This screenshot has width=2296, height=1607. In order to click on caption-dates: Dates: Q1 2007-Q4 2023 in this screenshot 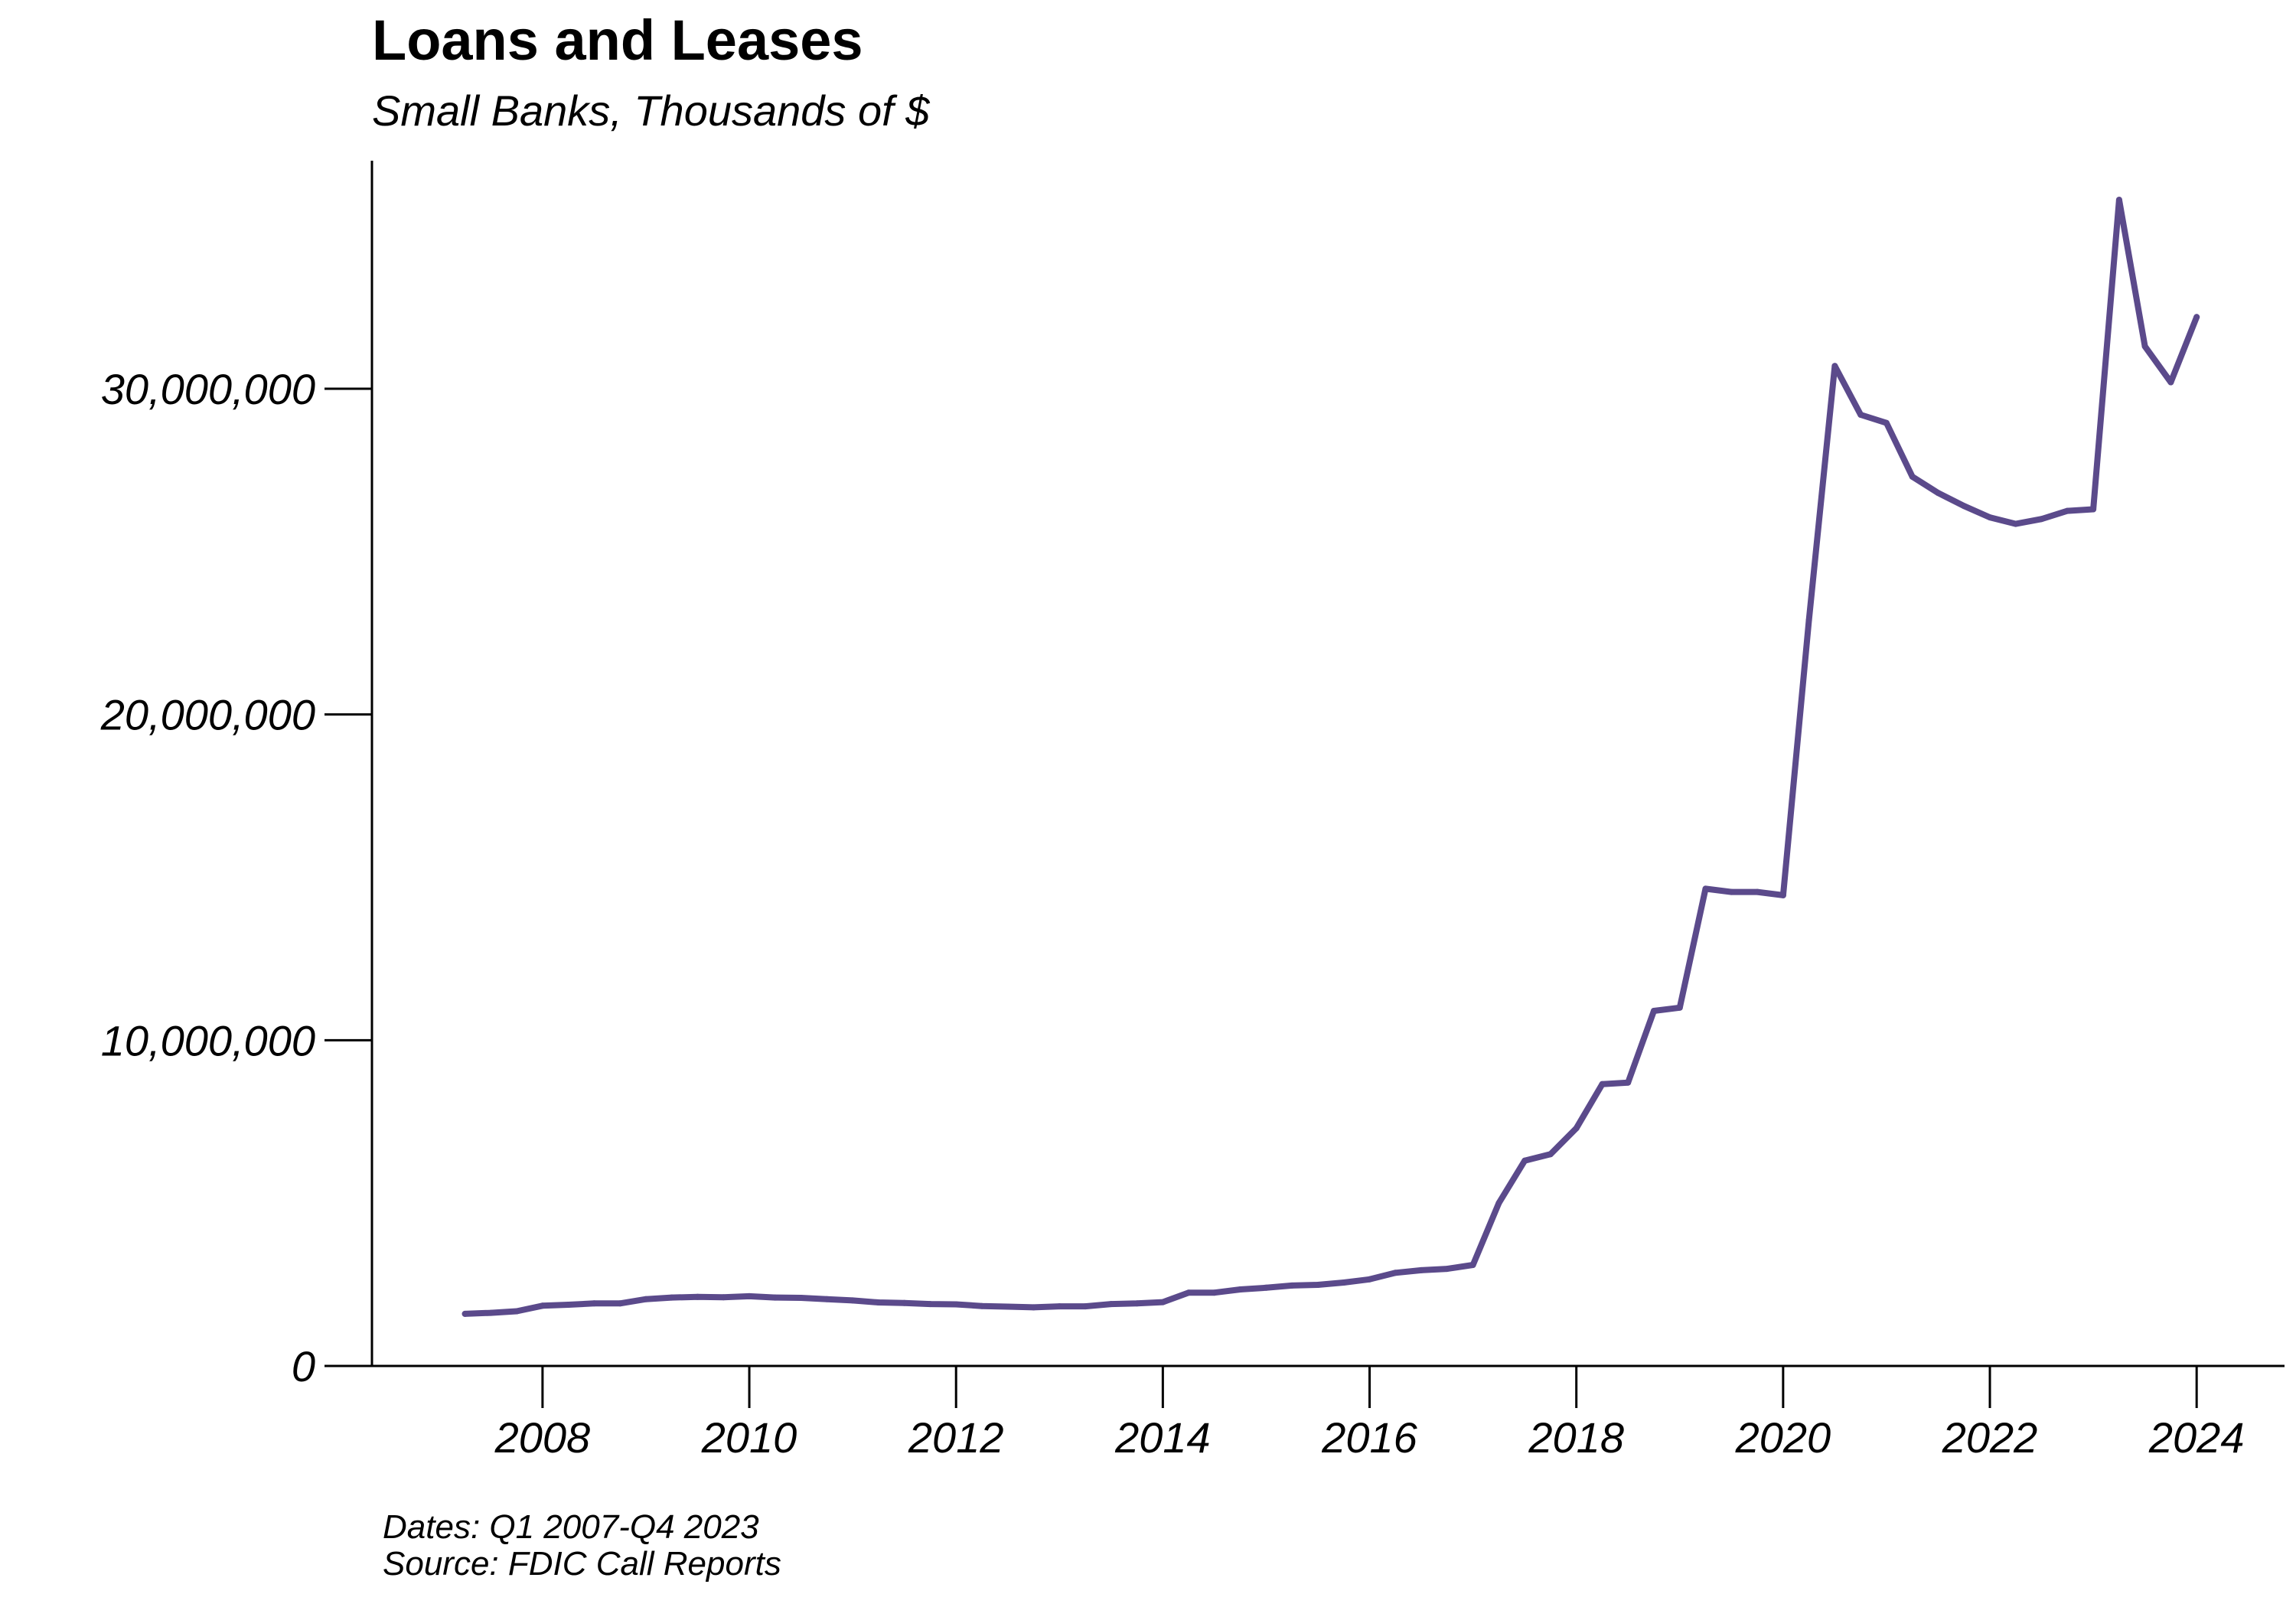, I will do `click(571, 1527)`.